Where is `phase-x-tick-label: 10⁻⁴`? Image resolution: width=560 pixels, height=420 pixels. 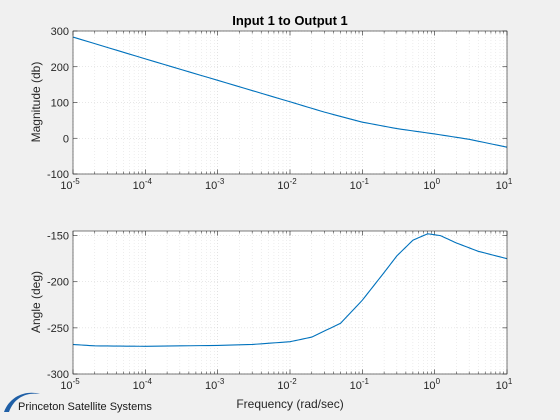 phase-x-tick-label: 10⁻⁴ is located at coordinates (143, 384).